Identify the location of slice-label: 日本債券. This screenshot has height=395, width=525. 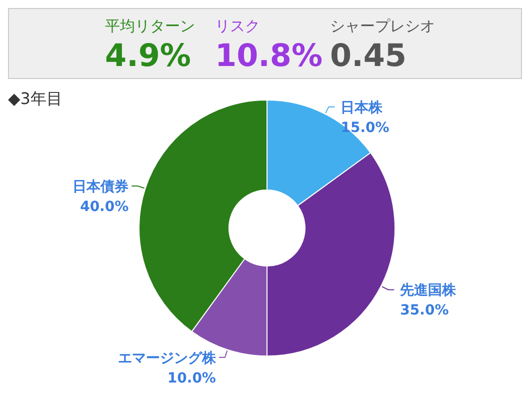
(100, 186).